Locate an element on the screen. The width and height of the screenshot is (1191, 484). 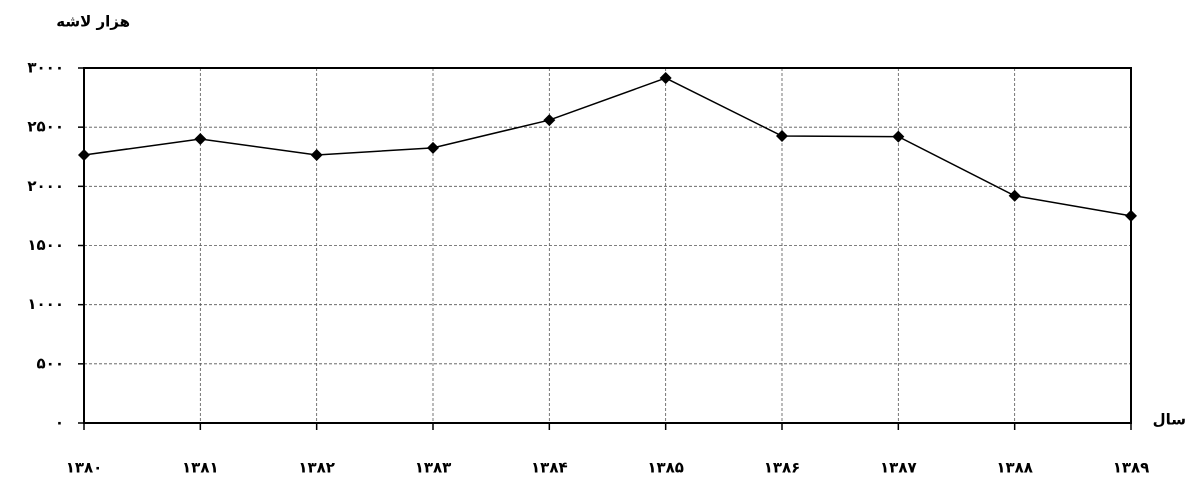
y-tick-label: ۰ is located at coordinates (59, 423).